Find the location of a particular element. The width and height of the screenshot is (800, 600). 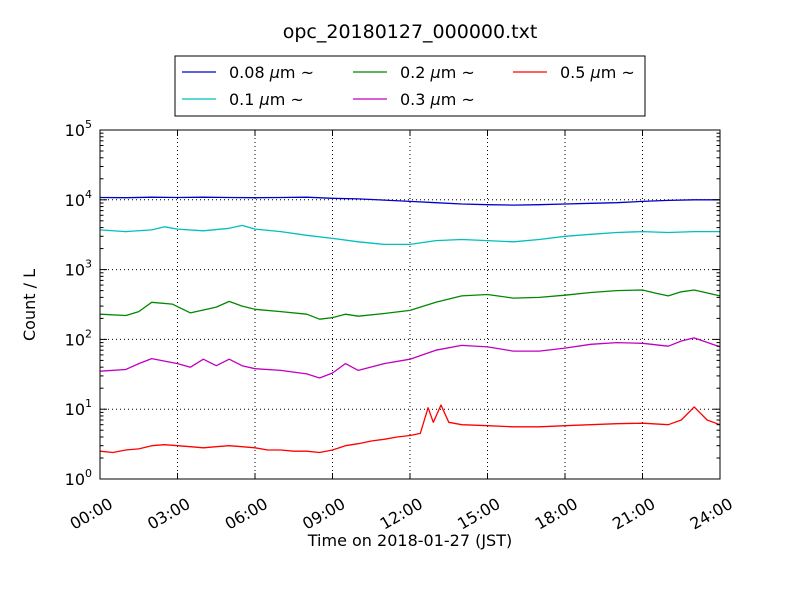

legend-item: 0.08 μm ~ is located at coordinates (248, 72).